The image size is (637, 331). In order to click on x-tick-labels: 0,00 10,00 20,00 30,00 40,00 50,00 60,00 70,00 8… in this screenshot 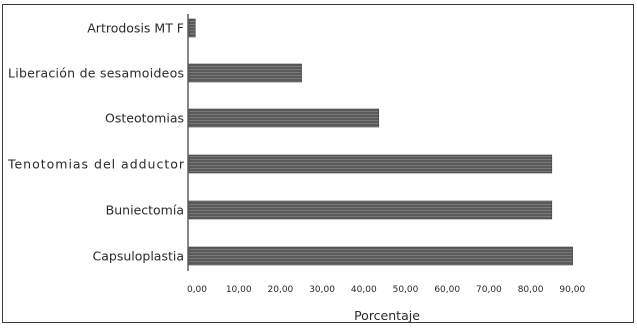, I will do `click(386, 290)`.